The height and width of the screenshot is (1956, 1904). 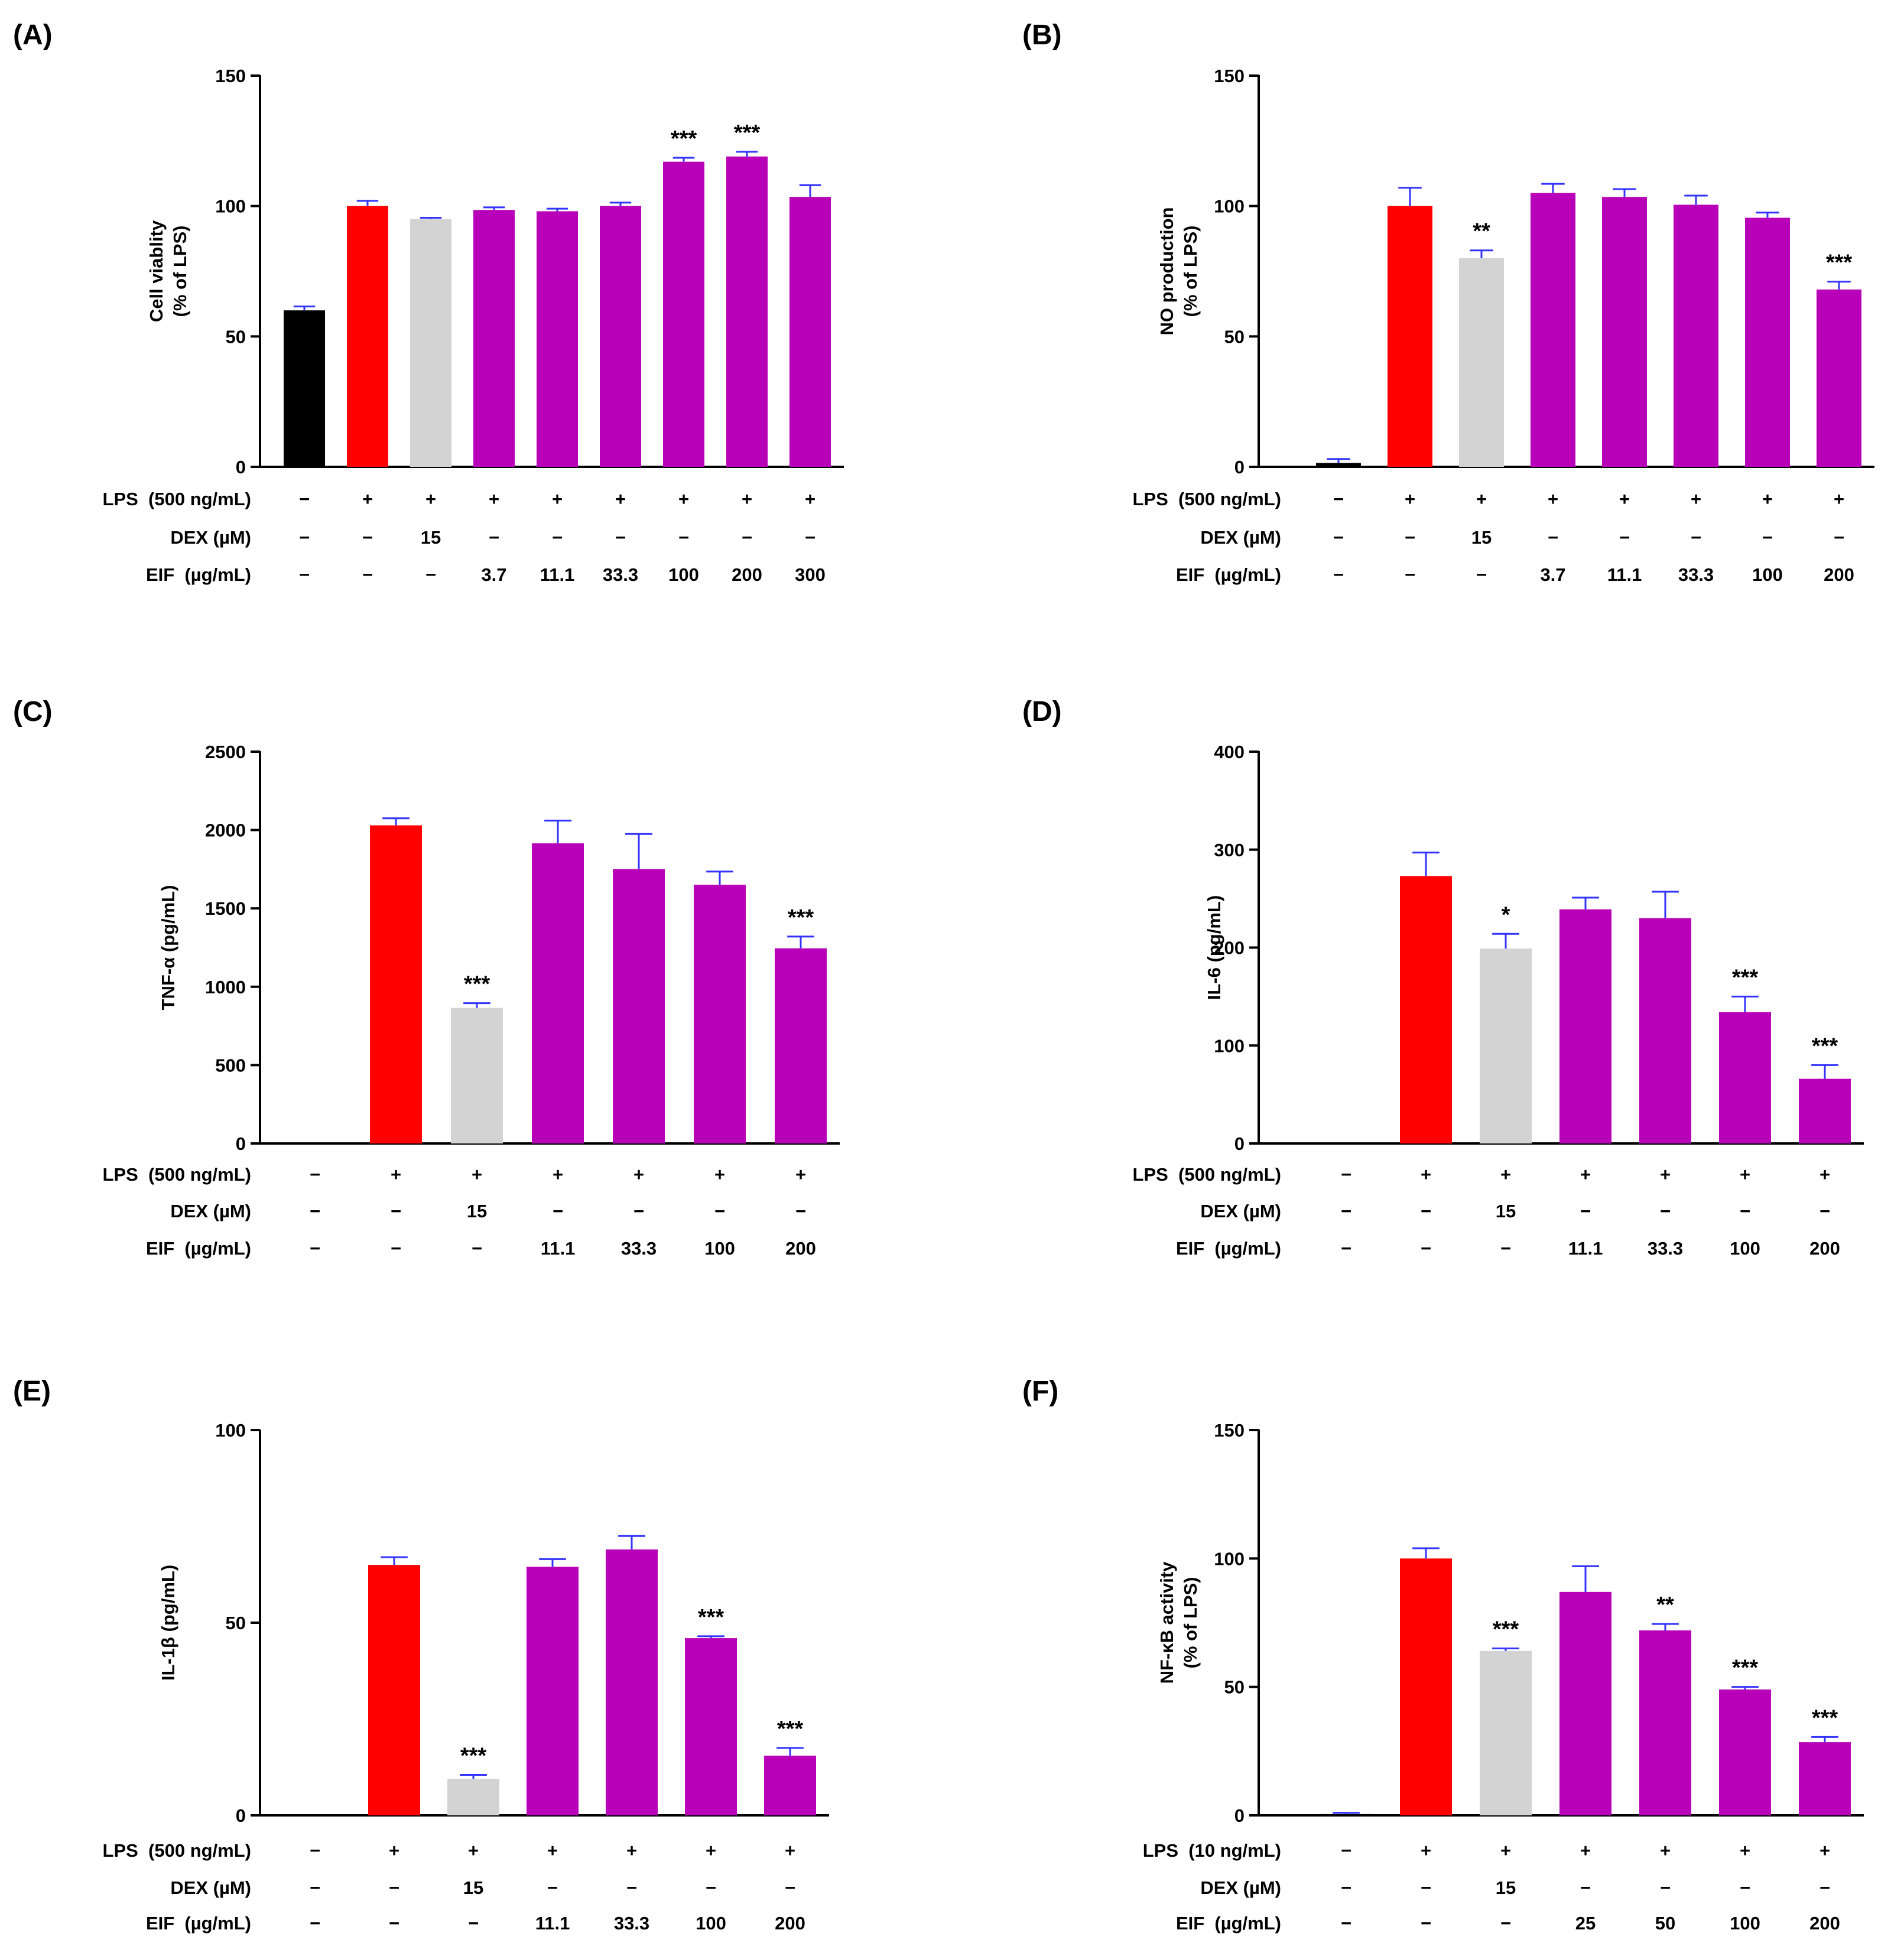 What do you see at coordinates (1042, 712) in the screenshot?
I see `panel-label: (D)` at bounding box center [1042, 712].